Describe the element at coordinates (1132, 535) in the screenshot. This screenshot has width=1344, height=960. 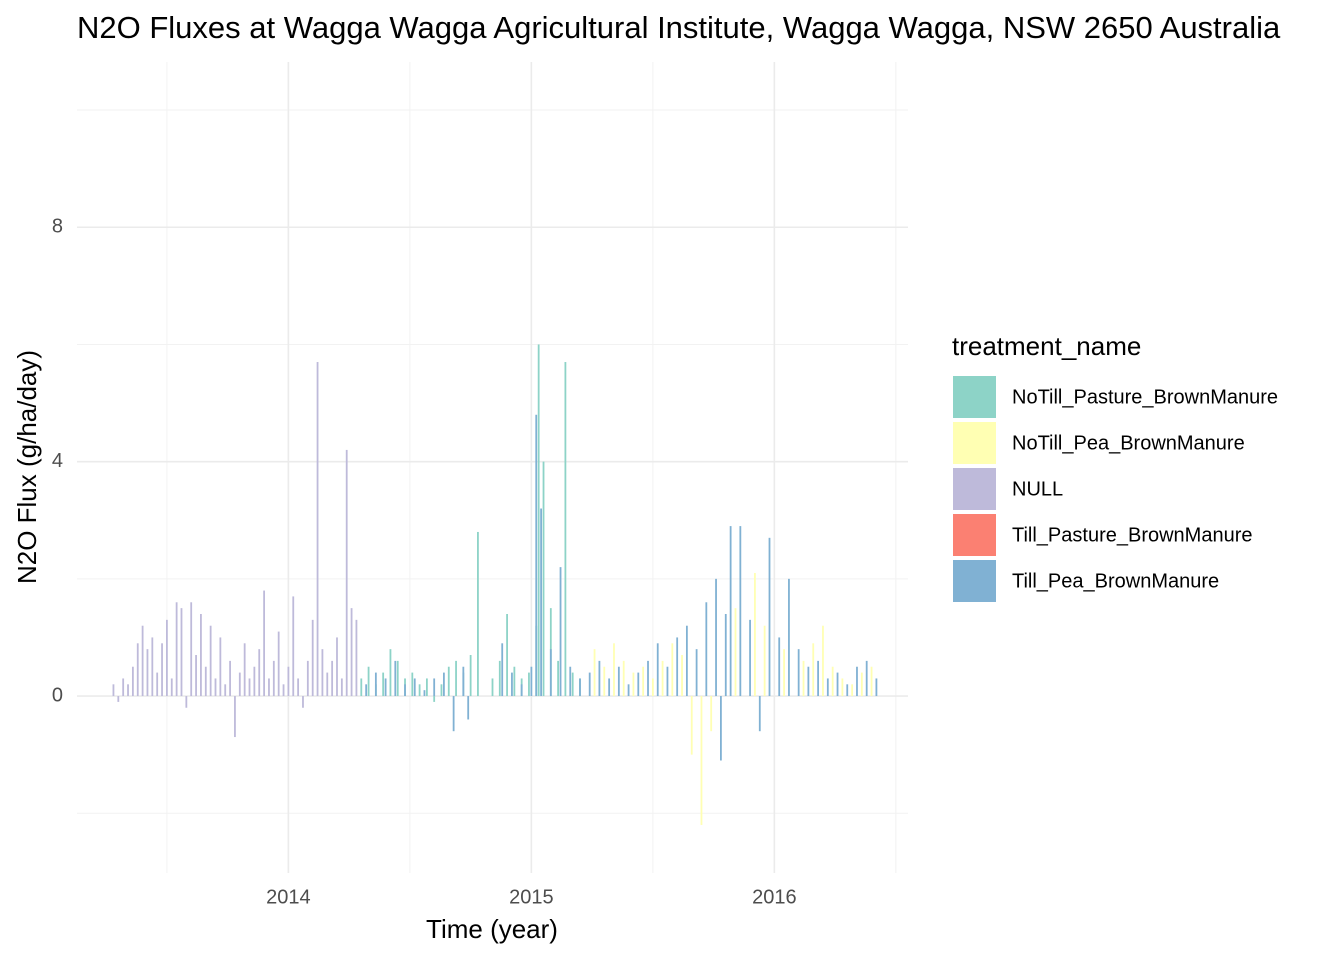
I see `legend-label: Till_Pasture_BrownManure` at that location.